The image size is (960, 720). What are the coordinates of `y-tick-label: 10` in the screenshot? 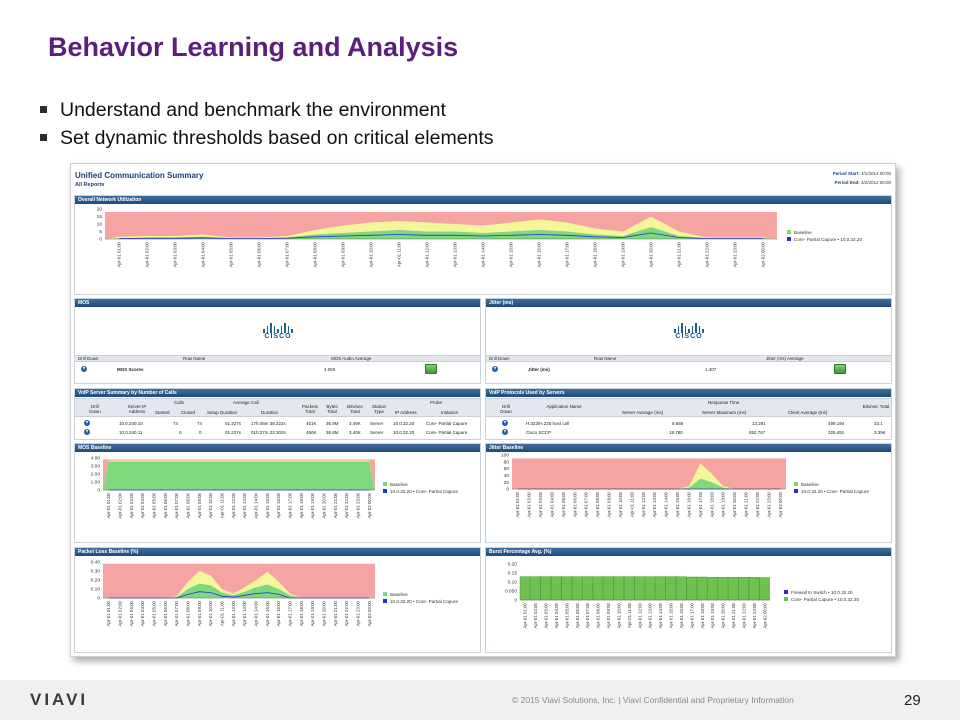 It's located at (100, 225).